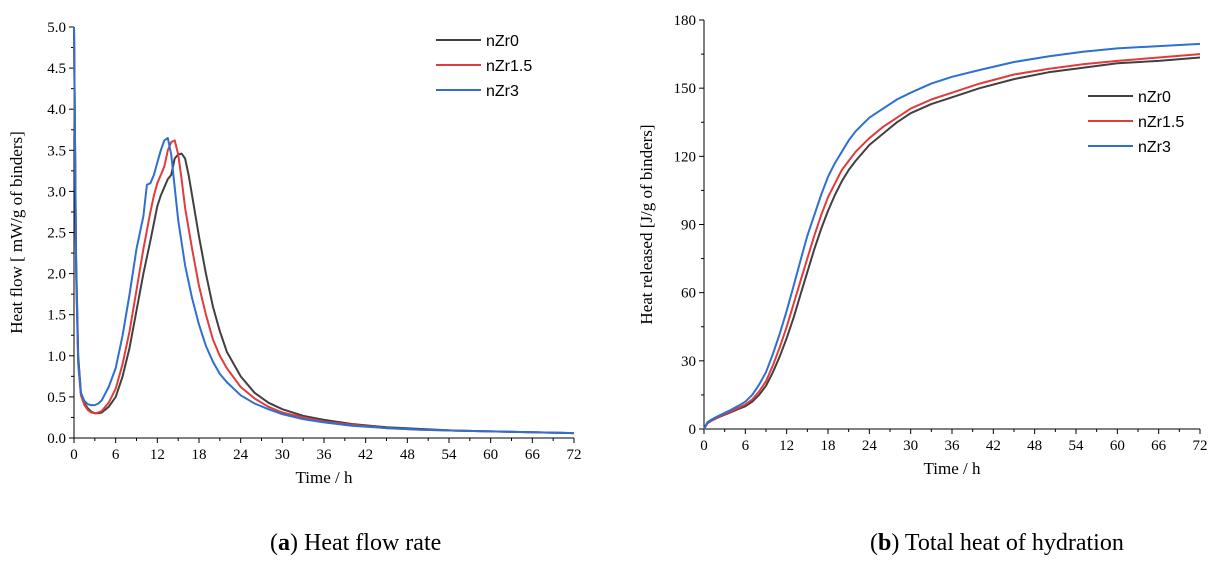 This screenshot has width=1221, height=567. I want to click on panel-caption: (b) Total heat of hydration, so click(997, 543).